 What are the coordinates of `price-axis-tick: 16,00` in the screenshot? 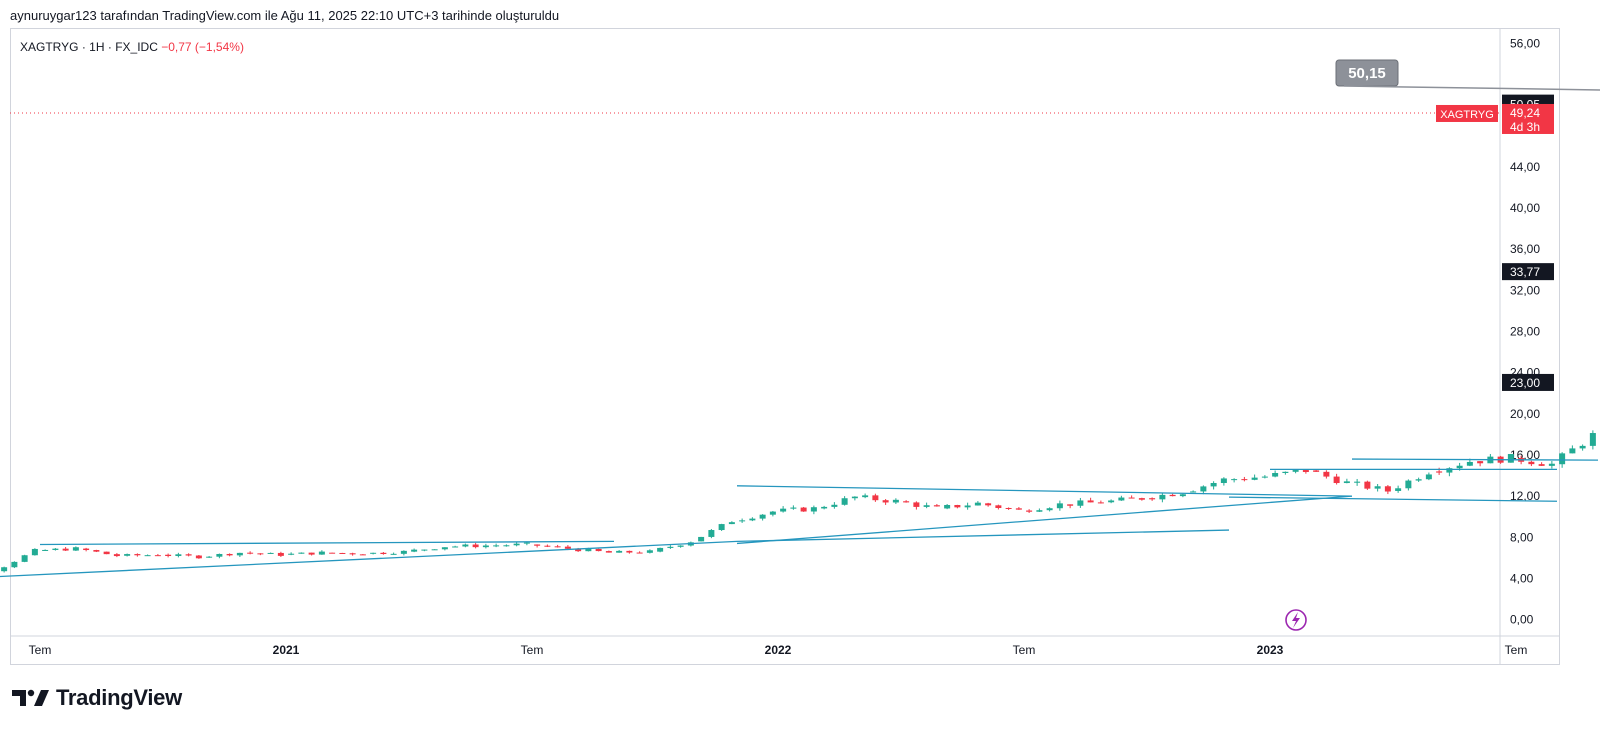 It's located at (1525, 455).